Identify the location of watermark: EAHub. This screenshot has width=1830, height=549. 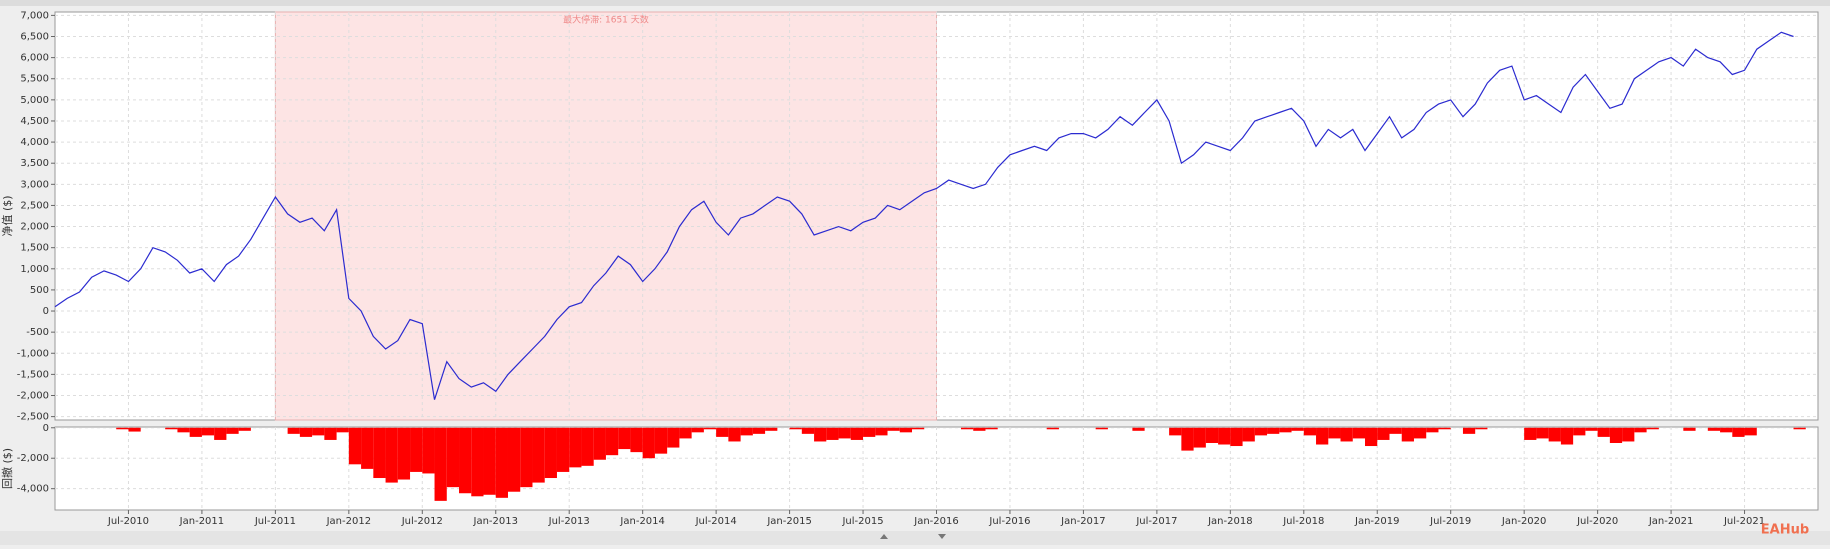
(1785, 530).